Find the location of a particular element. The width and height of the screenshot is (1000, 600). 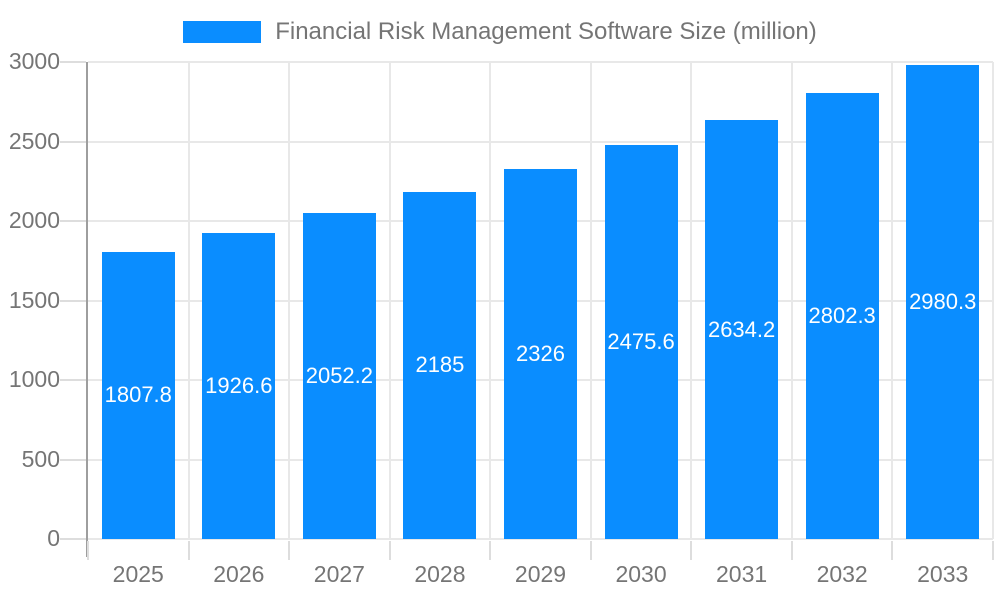

bar: 2326 is located at coordinates (540, 354).